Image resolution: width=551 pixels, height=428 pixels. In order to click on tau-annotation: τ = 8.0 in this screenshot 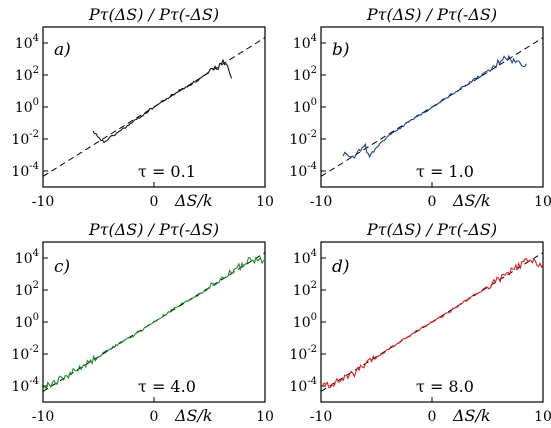, I will do `click(445, 386)`.